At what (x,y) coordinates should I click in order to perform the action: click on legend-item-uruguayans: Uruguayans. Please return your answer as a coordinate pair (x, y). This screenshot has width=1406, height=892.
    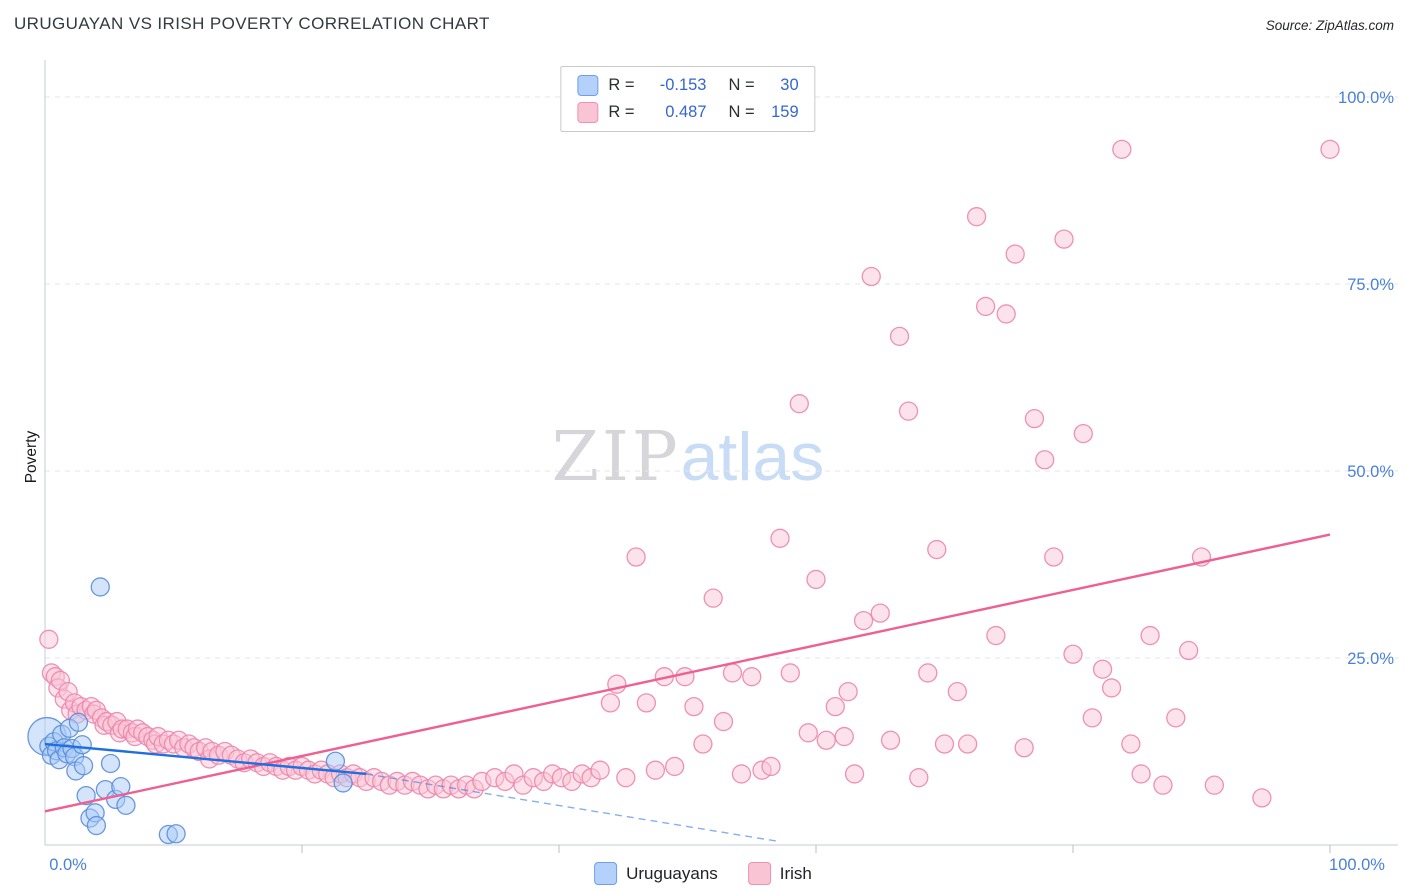
    Looking at the image, I should click on (656, 873).